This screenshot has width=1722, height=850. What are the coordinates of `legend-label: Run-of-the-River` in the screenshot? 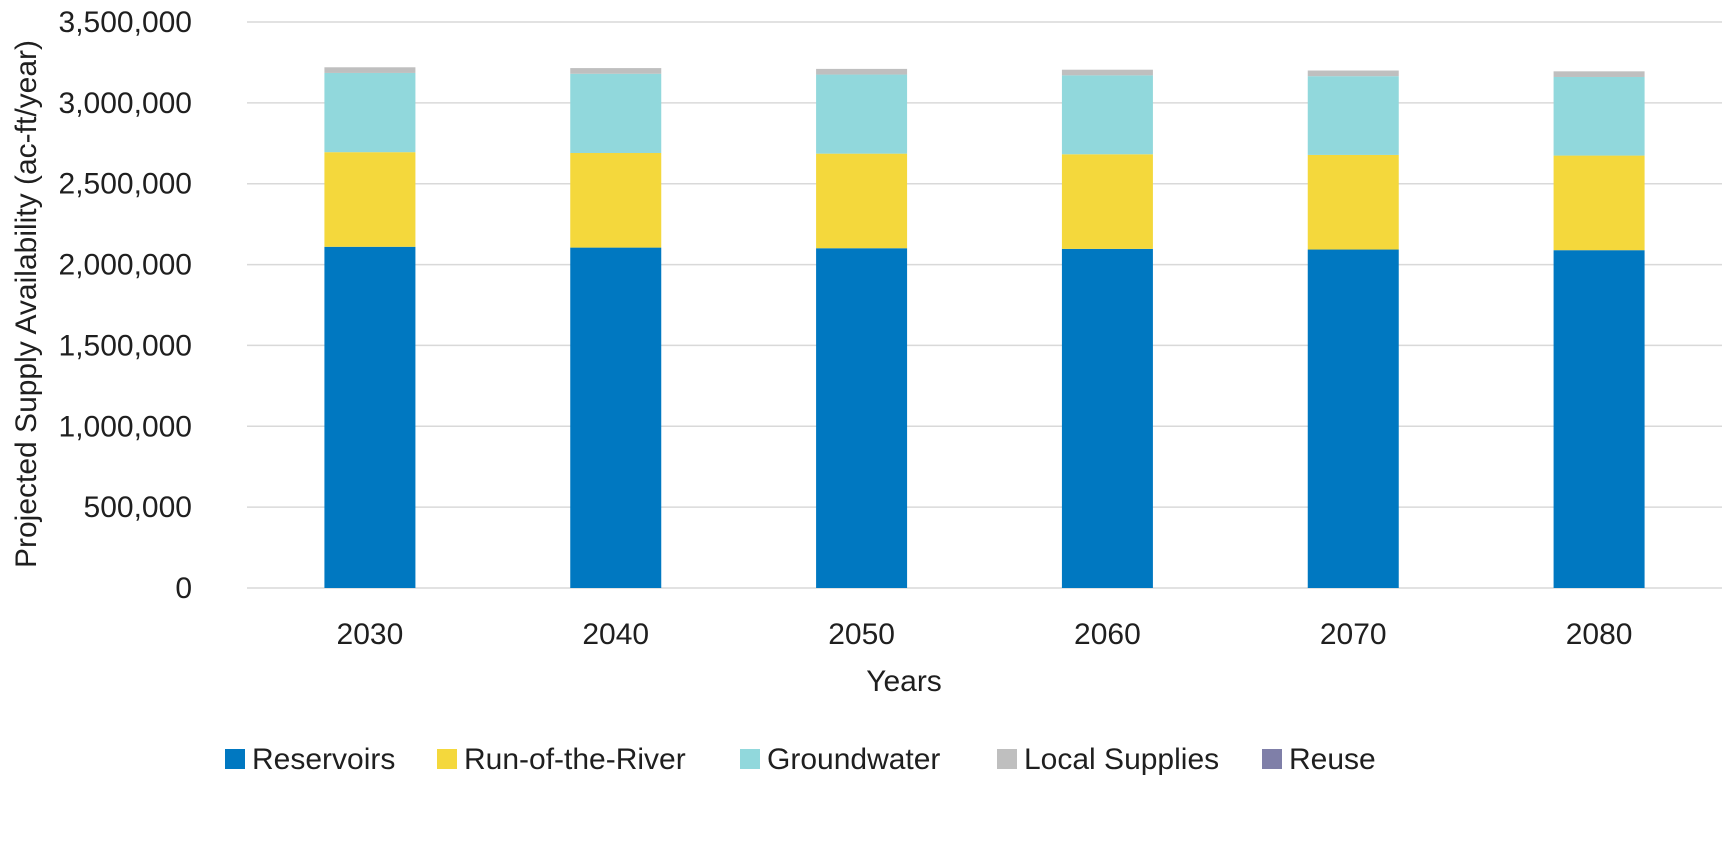 It's located at (575, 759).